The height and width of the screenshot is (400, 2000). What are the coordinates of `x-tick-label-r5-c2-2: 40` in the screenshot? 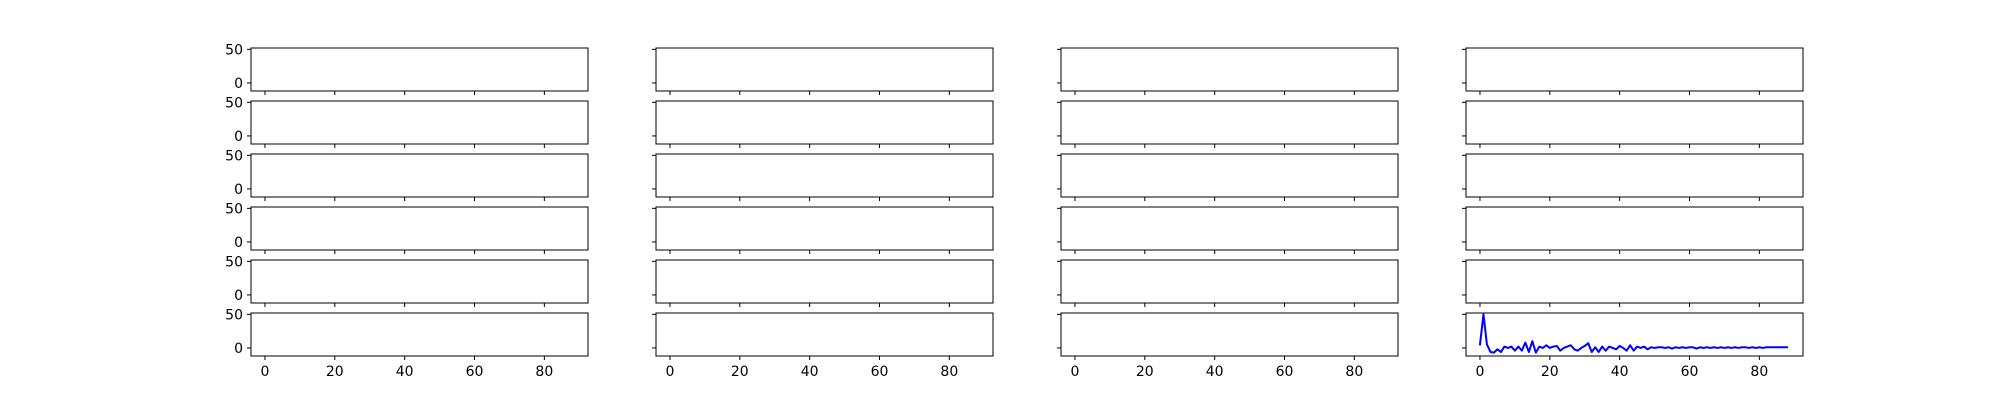 It's located at (1215, 372).